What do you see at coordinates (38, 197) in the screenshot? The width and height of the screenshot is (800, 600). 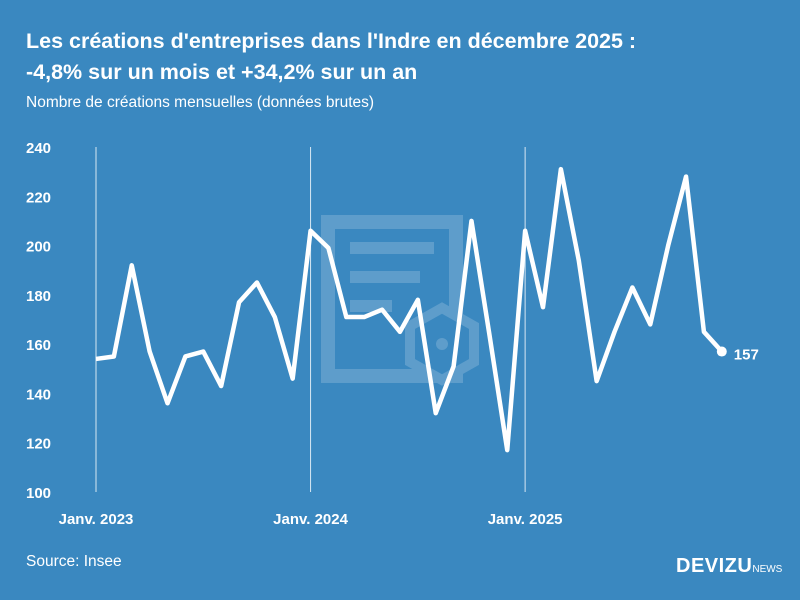 I see `y-tick-label: 220` at bounding box center [38, 197].